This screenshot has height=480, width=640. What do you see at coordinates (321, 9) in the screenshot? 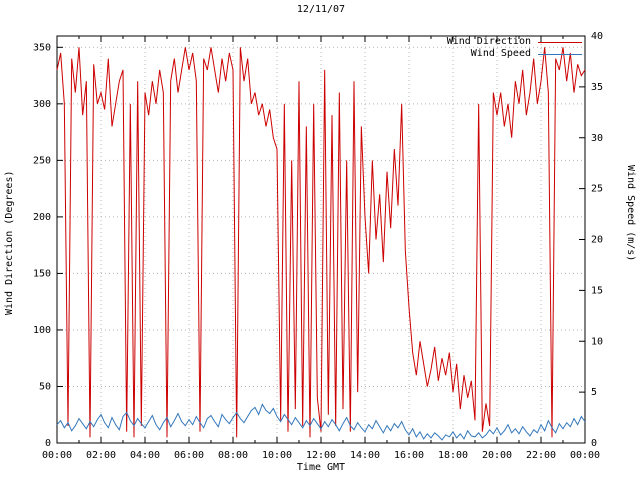
I see `chart-title: 12/11/07` at bounding box center [321, 9].